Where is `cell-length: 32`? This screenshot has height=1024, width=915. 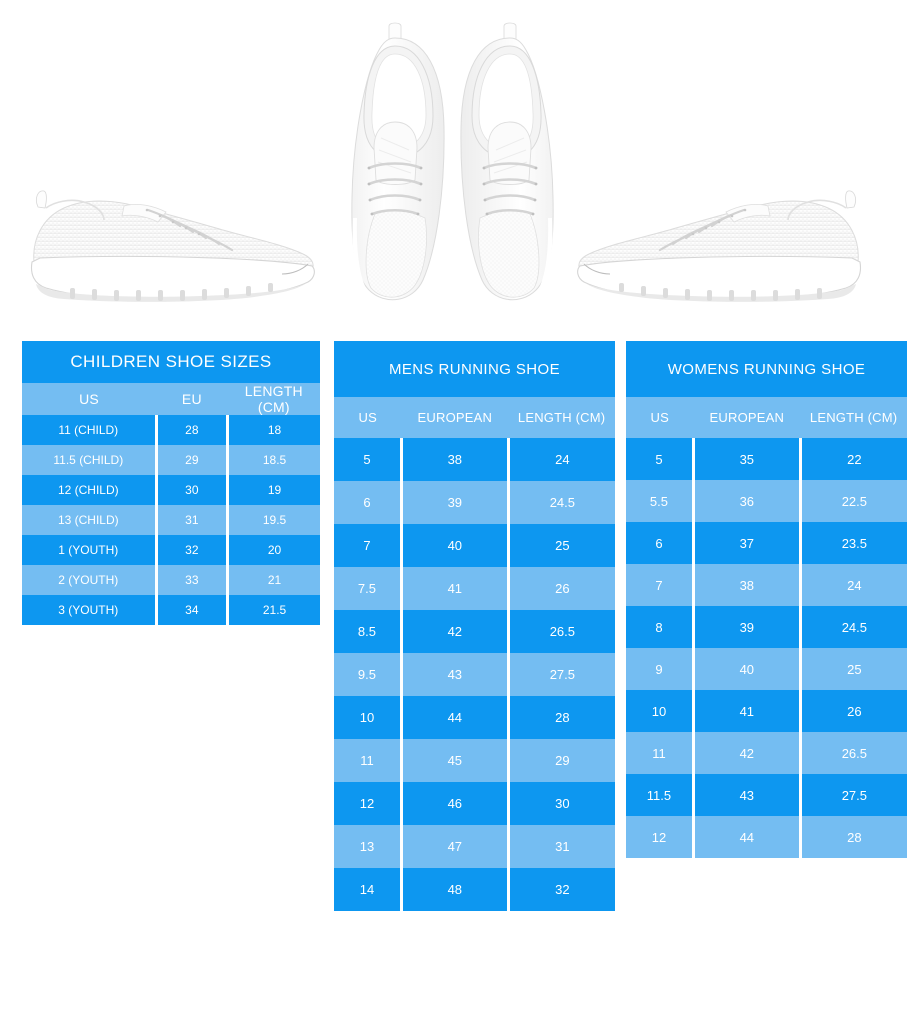
cell-length: 32 is located at coordinates (560, 889).